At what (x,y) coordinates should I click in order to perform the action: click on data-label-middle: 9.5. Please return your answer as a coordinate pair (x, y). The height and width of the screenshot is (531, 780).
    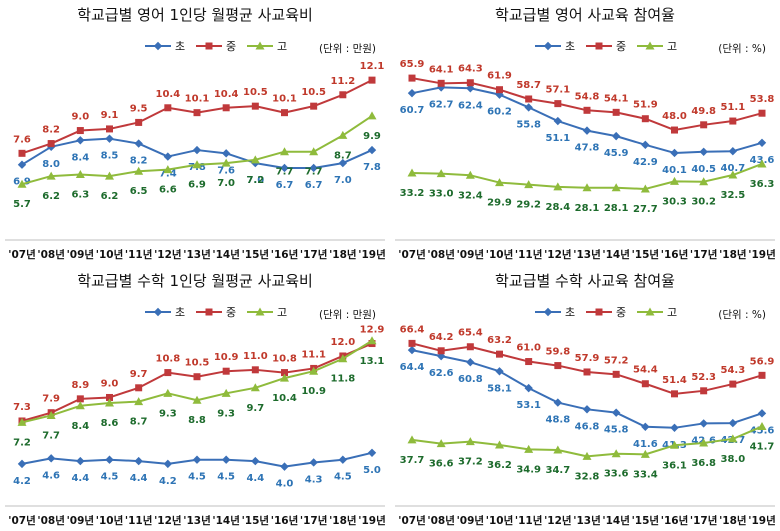
    Looking at the image, I should click on (139, 108).